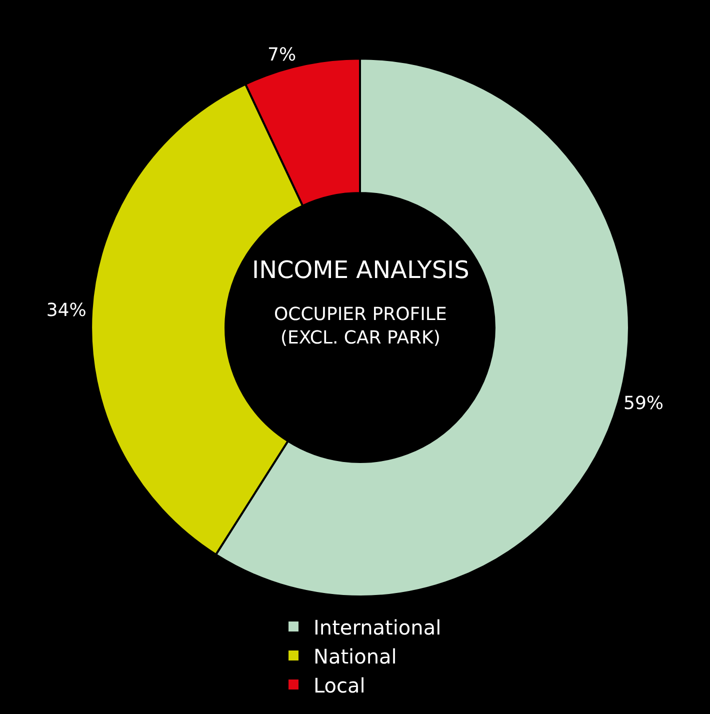 The height and width of the screenshot is (714, 710). I want to click on legend-label: Local, so click(340, 685).